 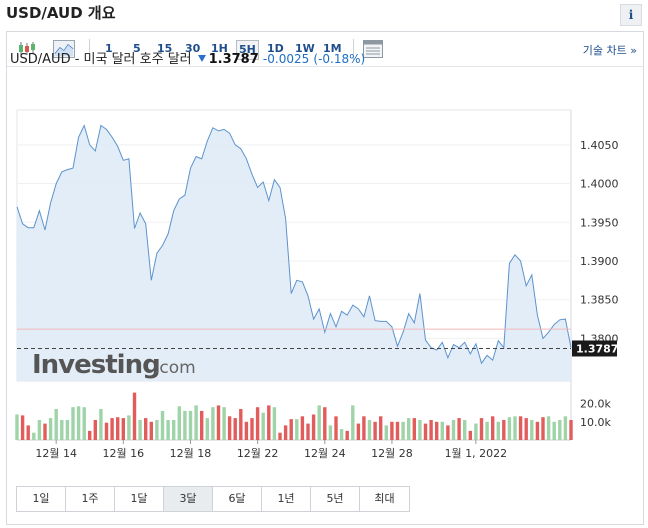 I want to click on range-option: 1달, so click(x=139, y=499).